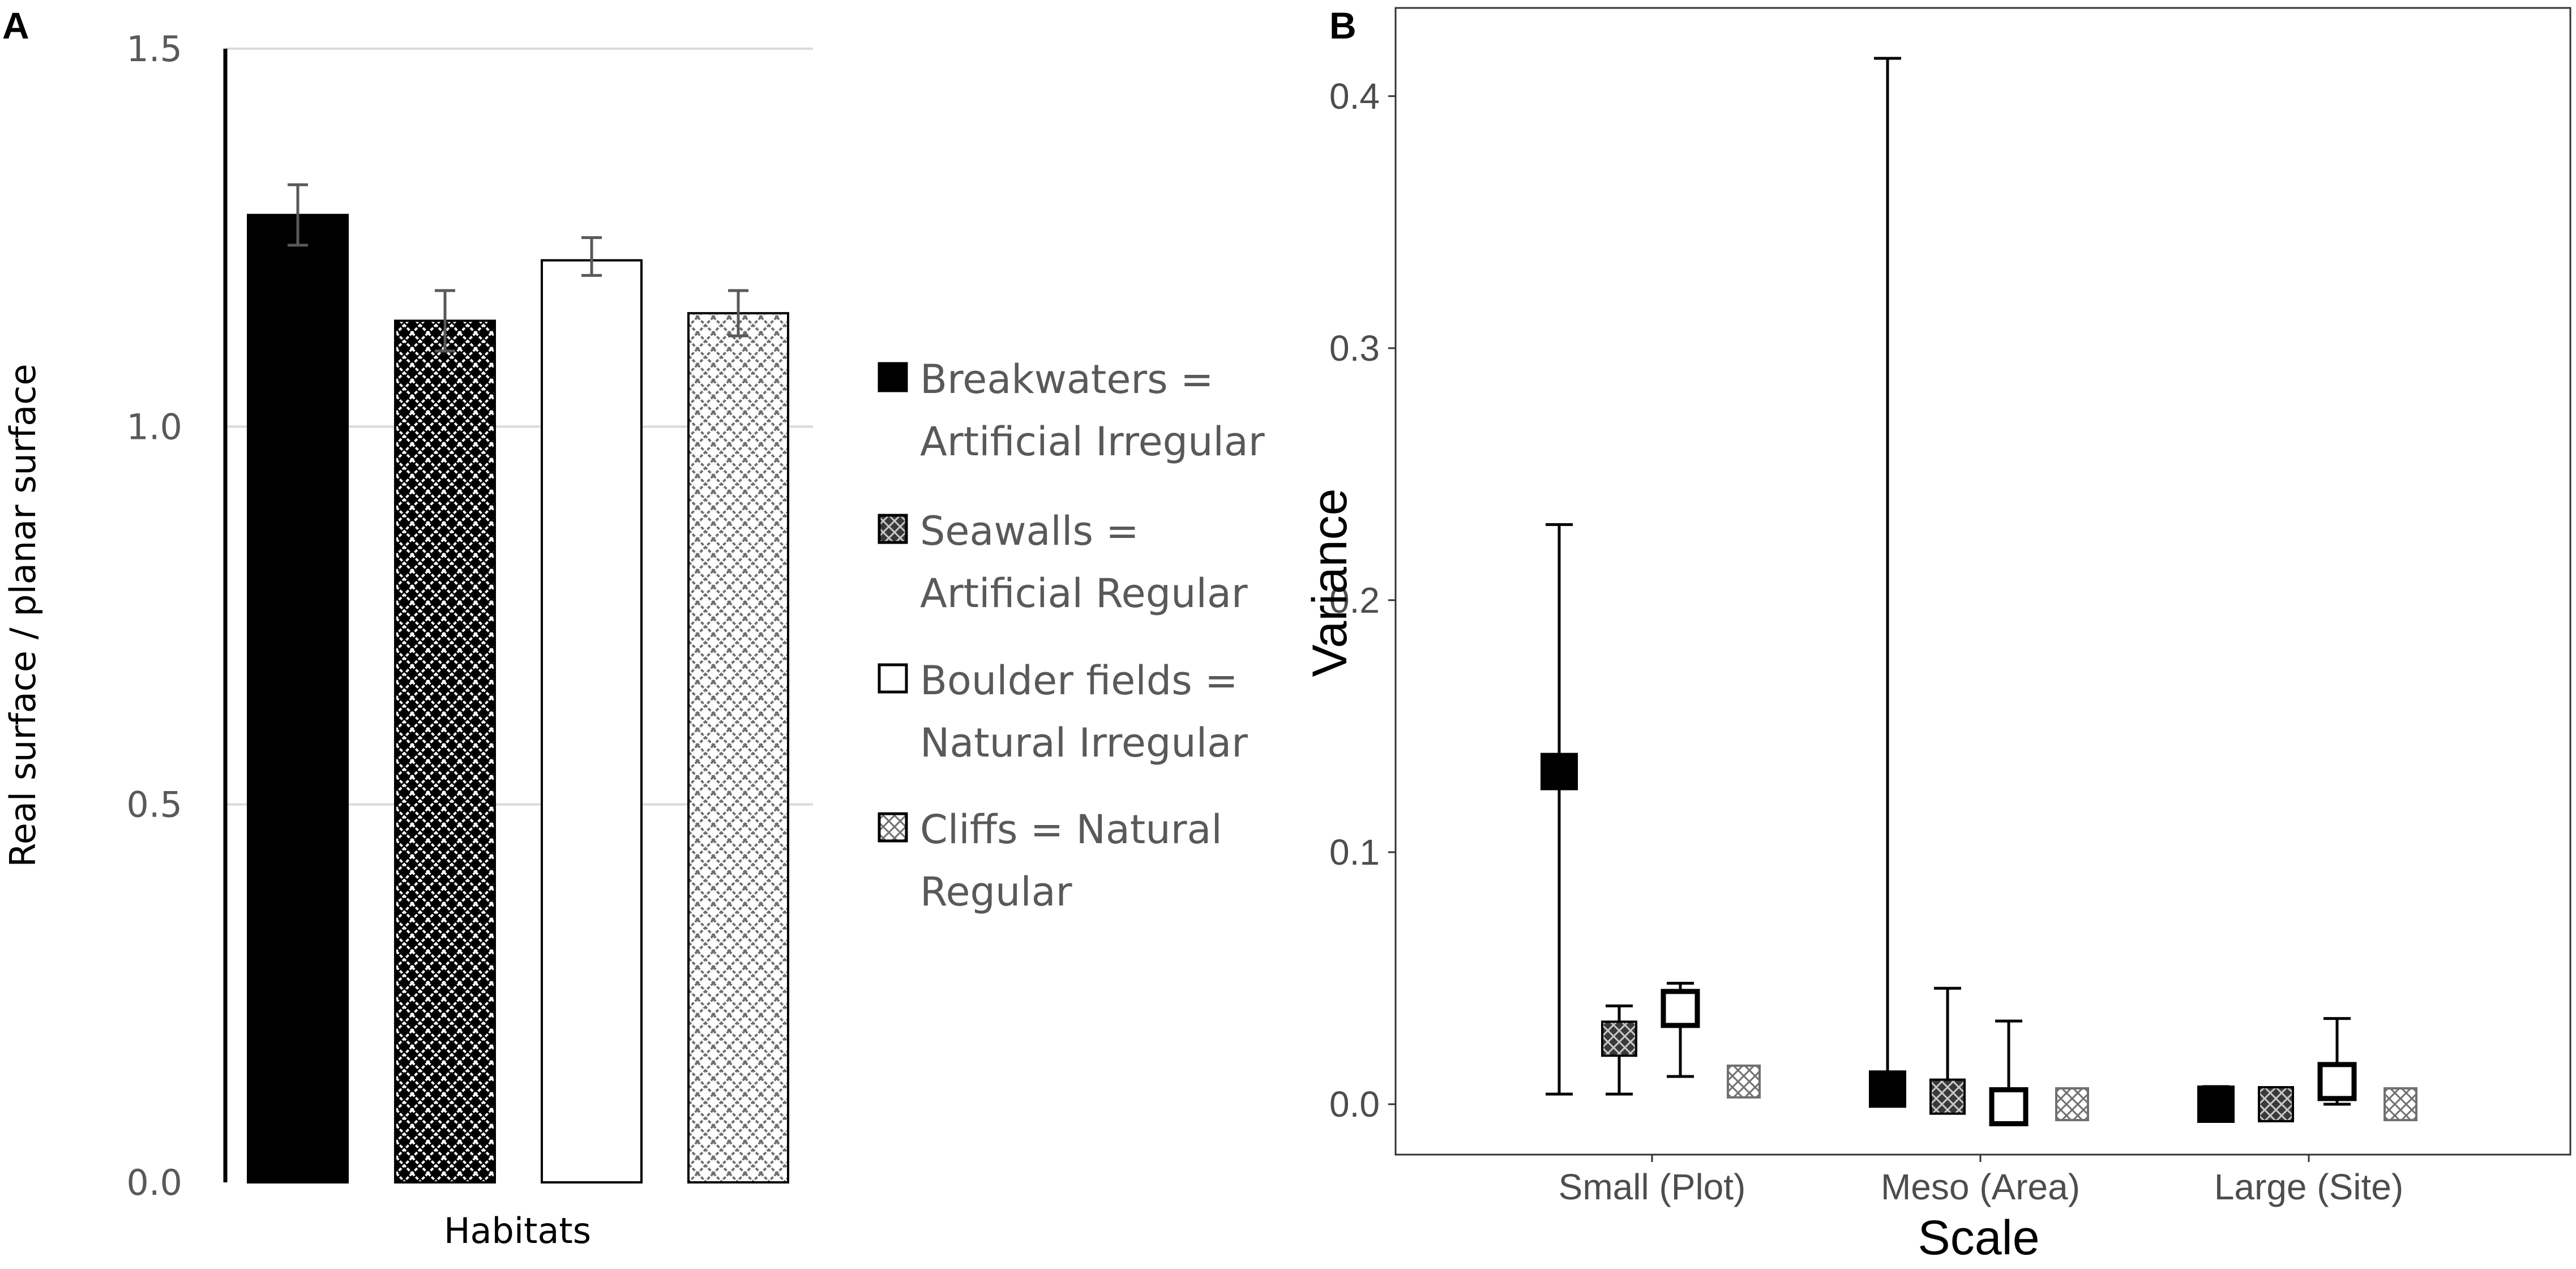  I want to click on panel-b-y-axis-title: Variance, so click(1330, 582).